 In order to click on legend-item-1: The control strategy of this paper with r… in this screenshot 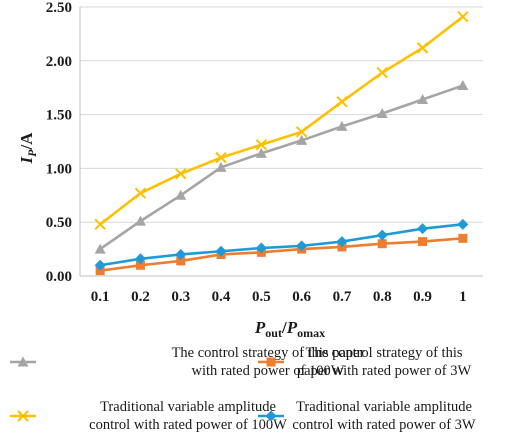, I will do `click(187, 362)`.